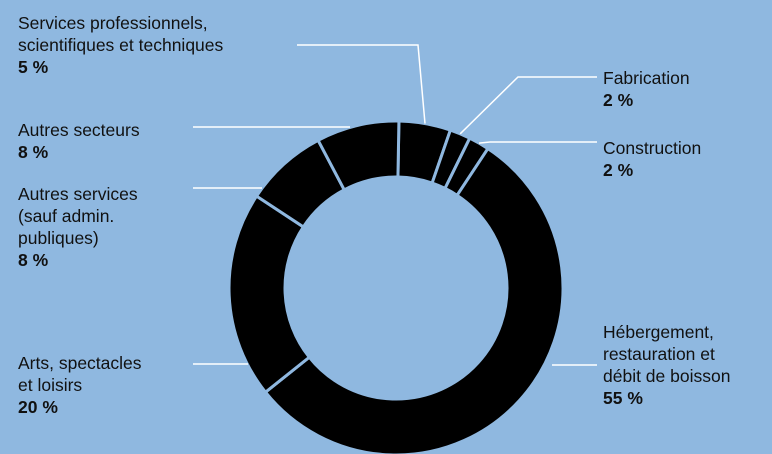  I want to click on leader-line-construction, so click(537, 142).